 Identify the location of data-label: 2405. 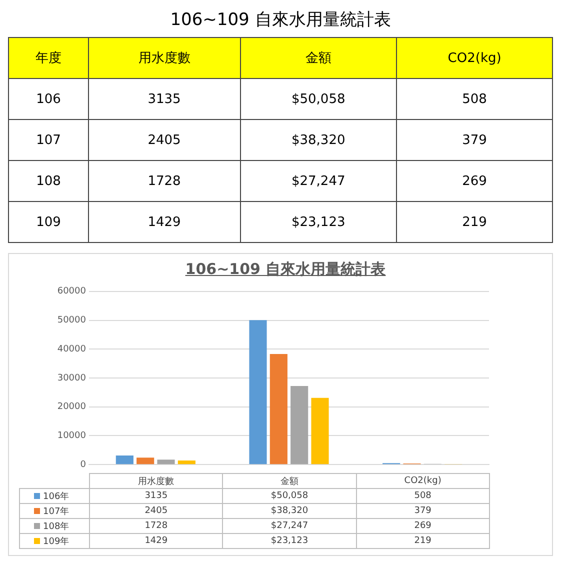
(164, 140).